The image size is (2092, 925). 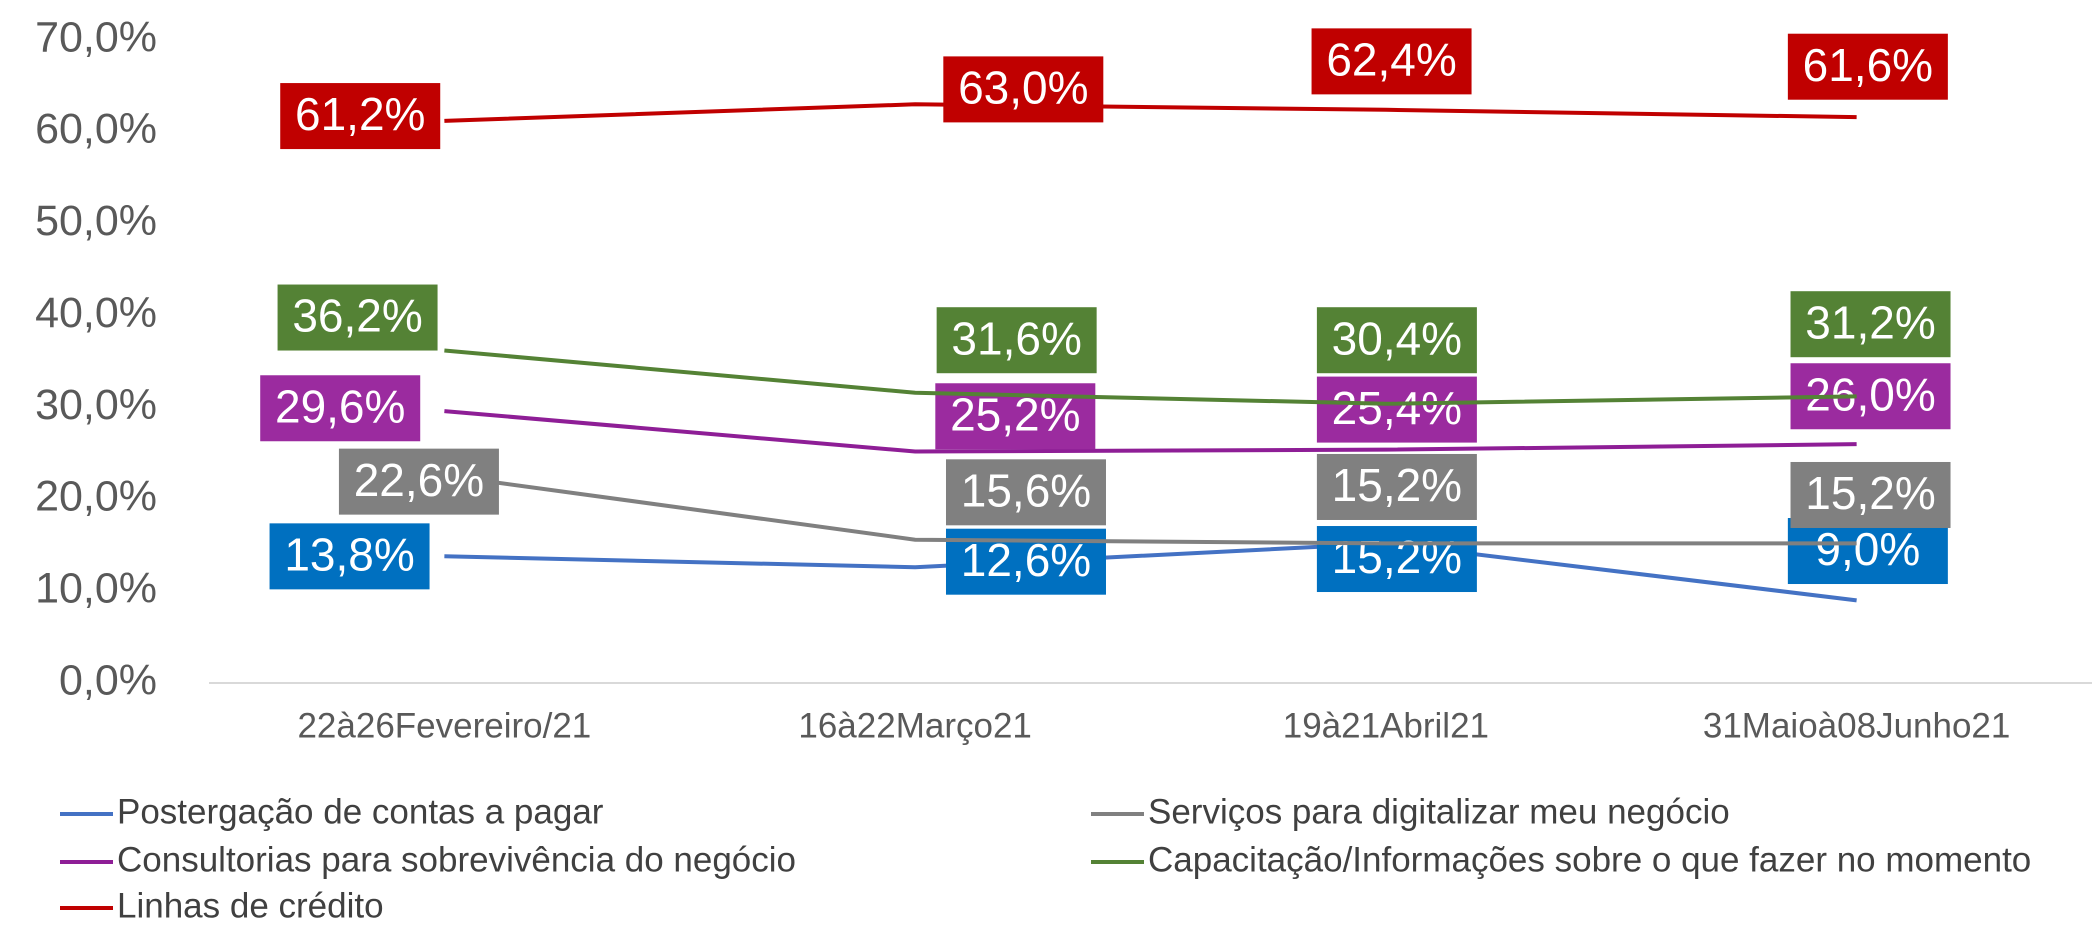 I want to click on y-tick-label: 10,0%, so click(x=96, y=589).